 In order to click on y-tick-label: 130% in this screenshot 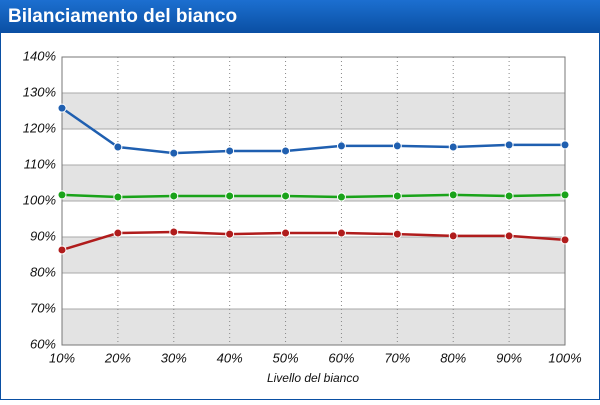, I will do `click(39, 91)`.